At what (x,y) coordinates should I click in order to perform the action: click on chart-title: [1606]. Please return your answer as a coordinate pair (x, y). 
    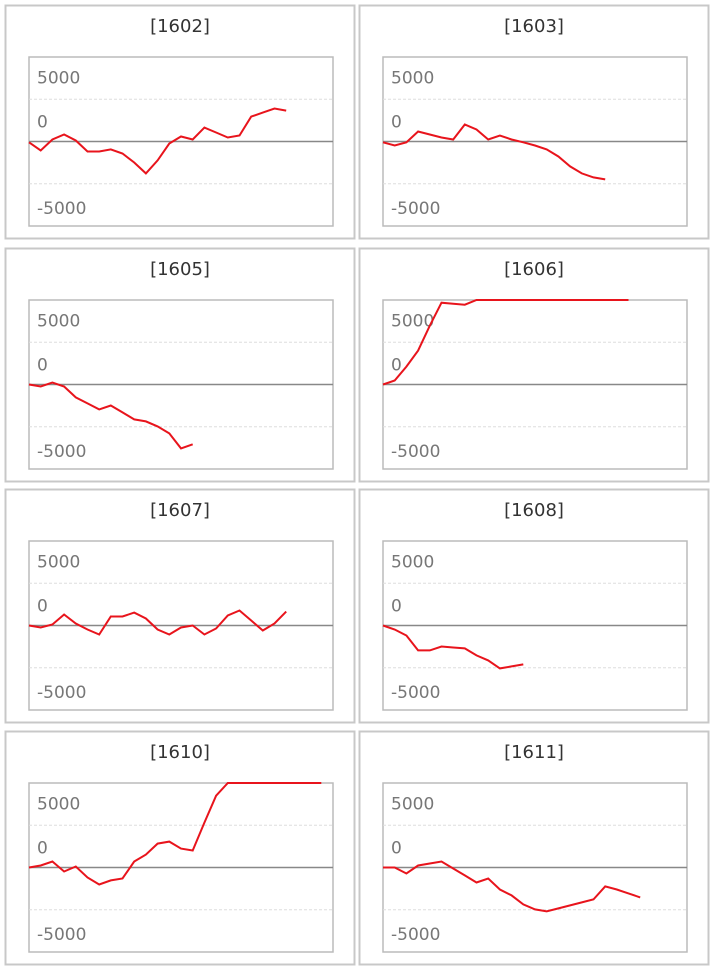
    Looking at the image, I should click on (534, 269).